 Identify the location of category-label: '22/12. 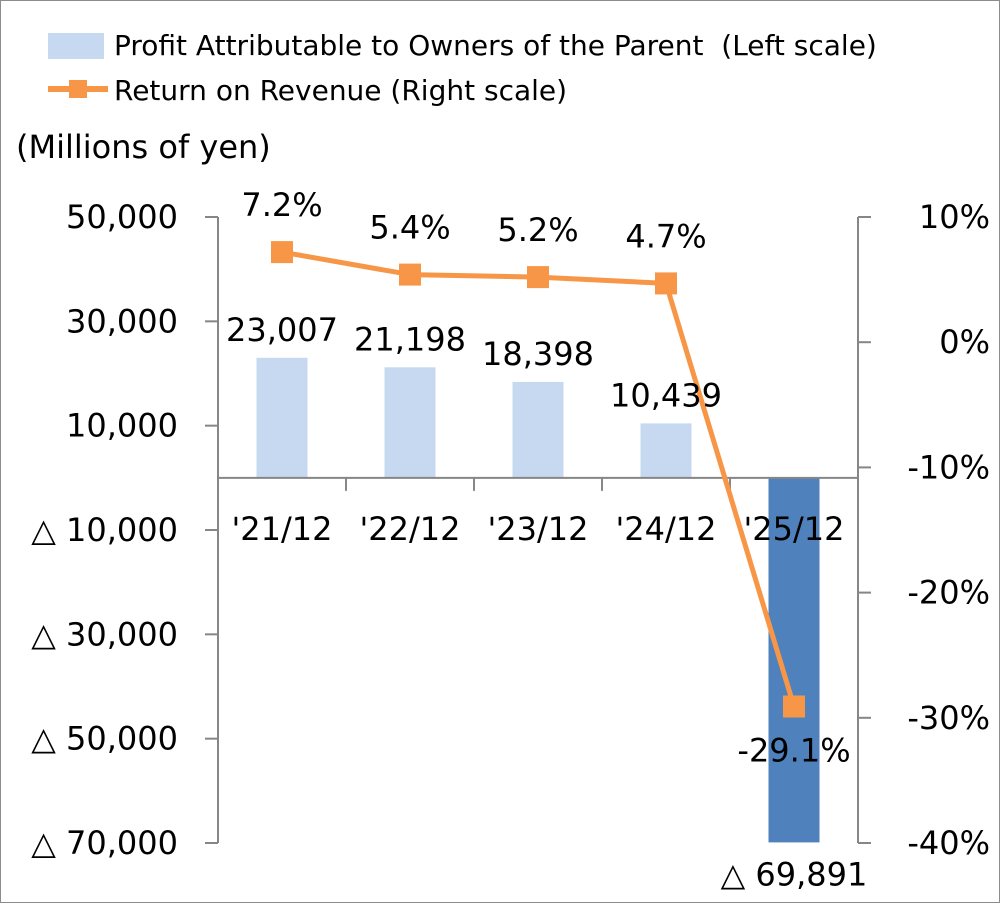
(409, 529).